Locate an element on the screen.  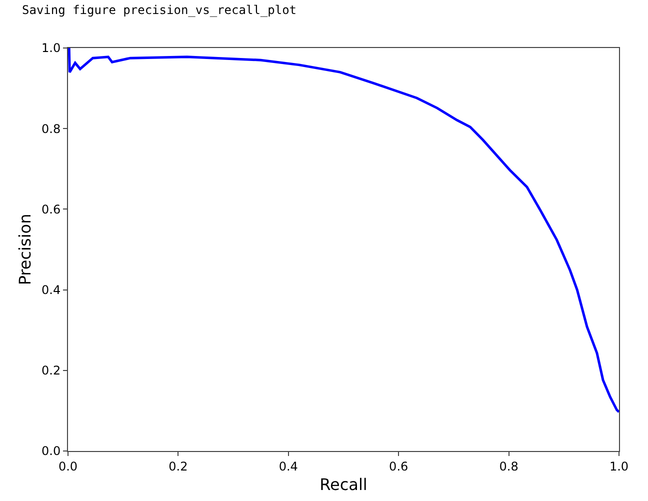
y-tick-label: 1.0 is located at coordinates (51, 48).